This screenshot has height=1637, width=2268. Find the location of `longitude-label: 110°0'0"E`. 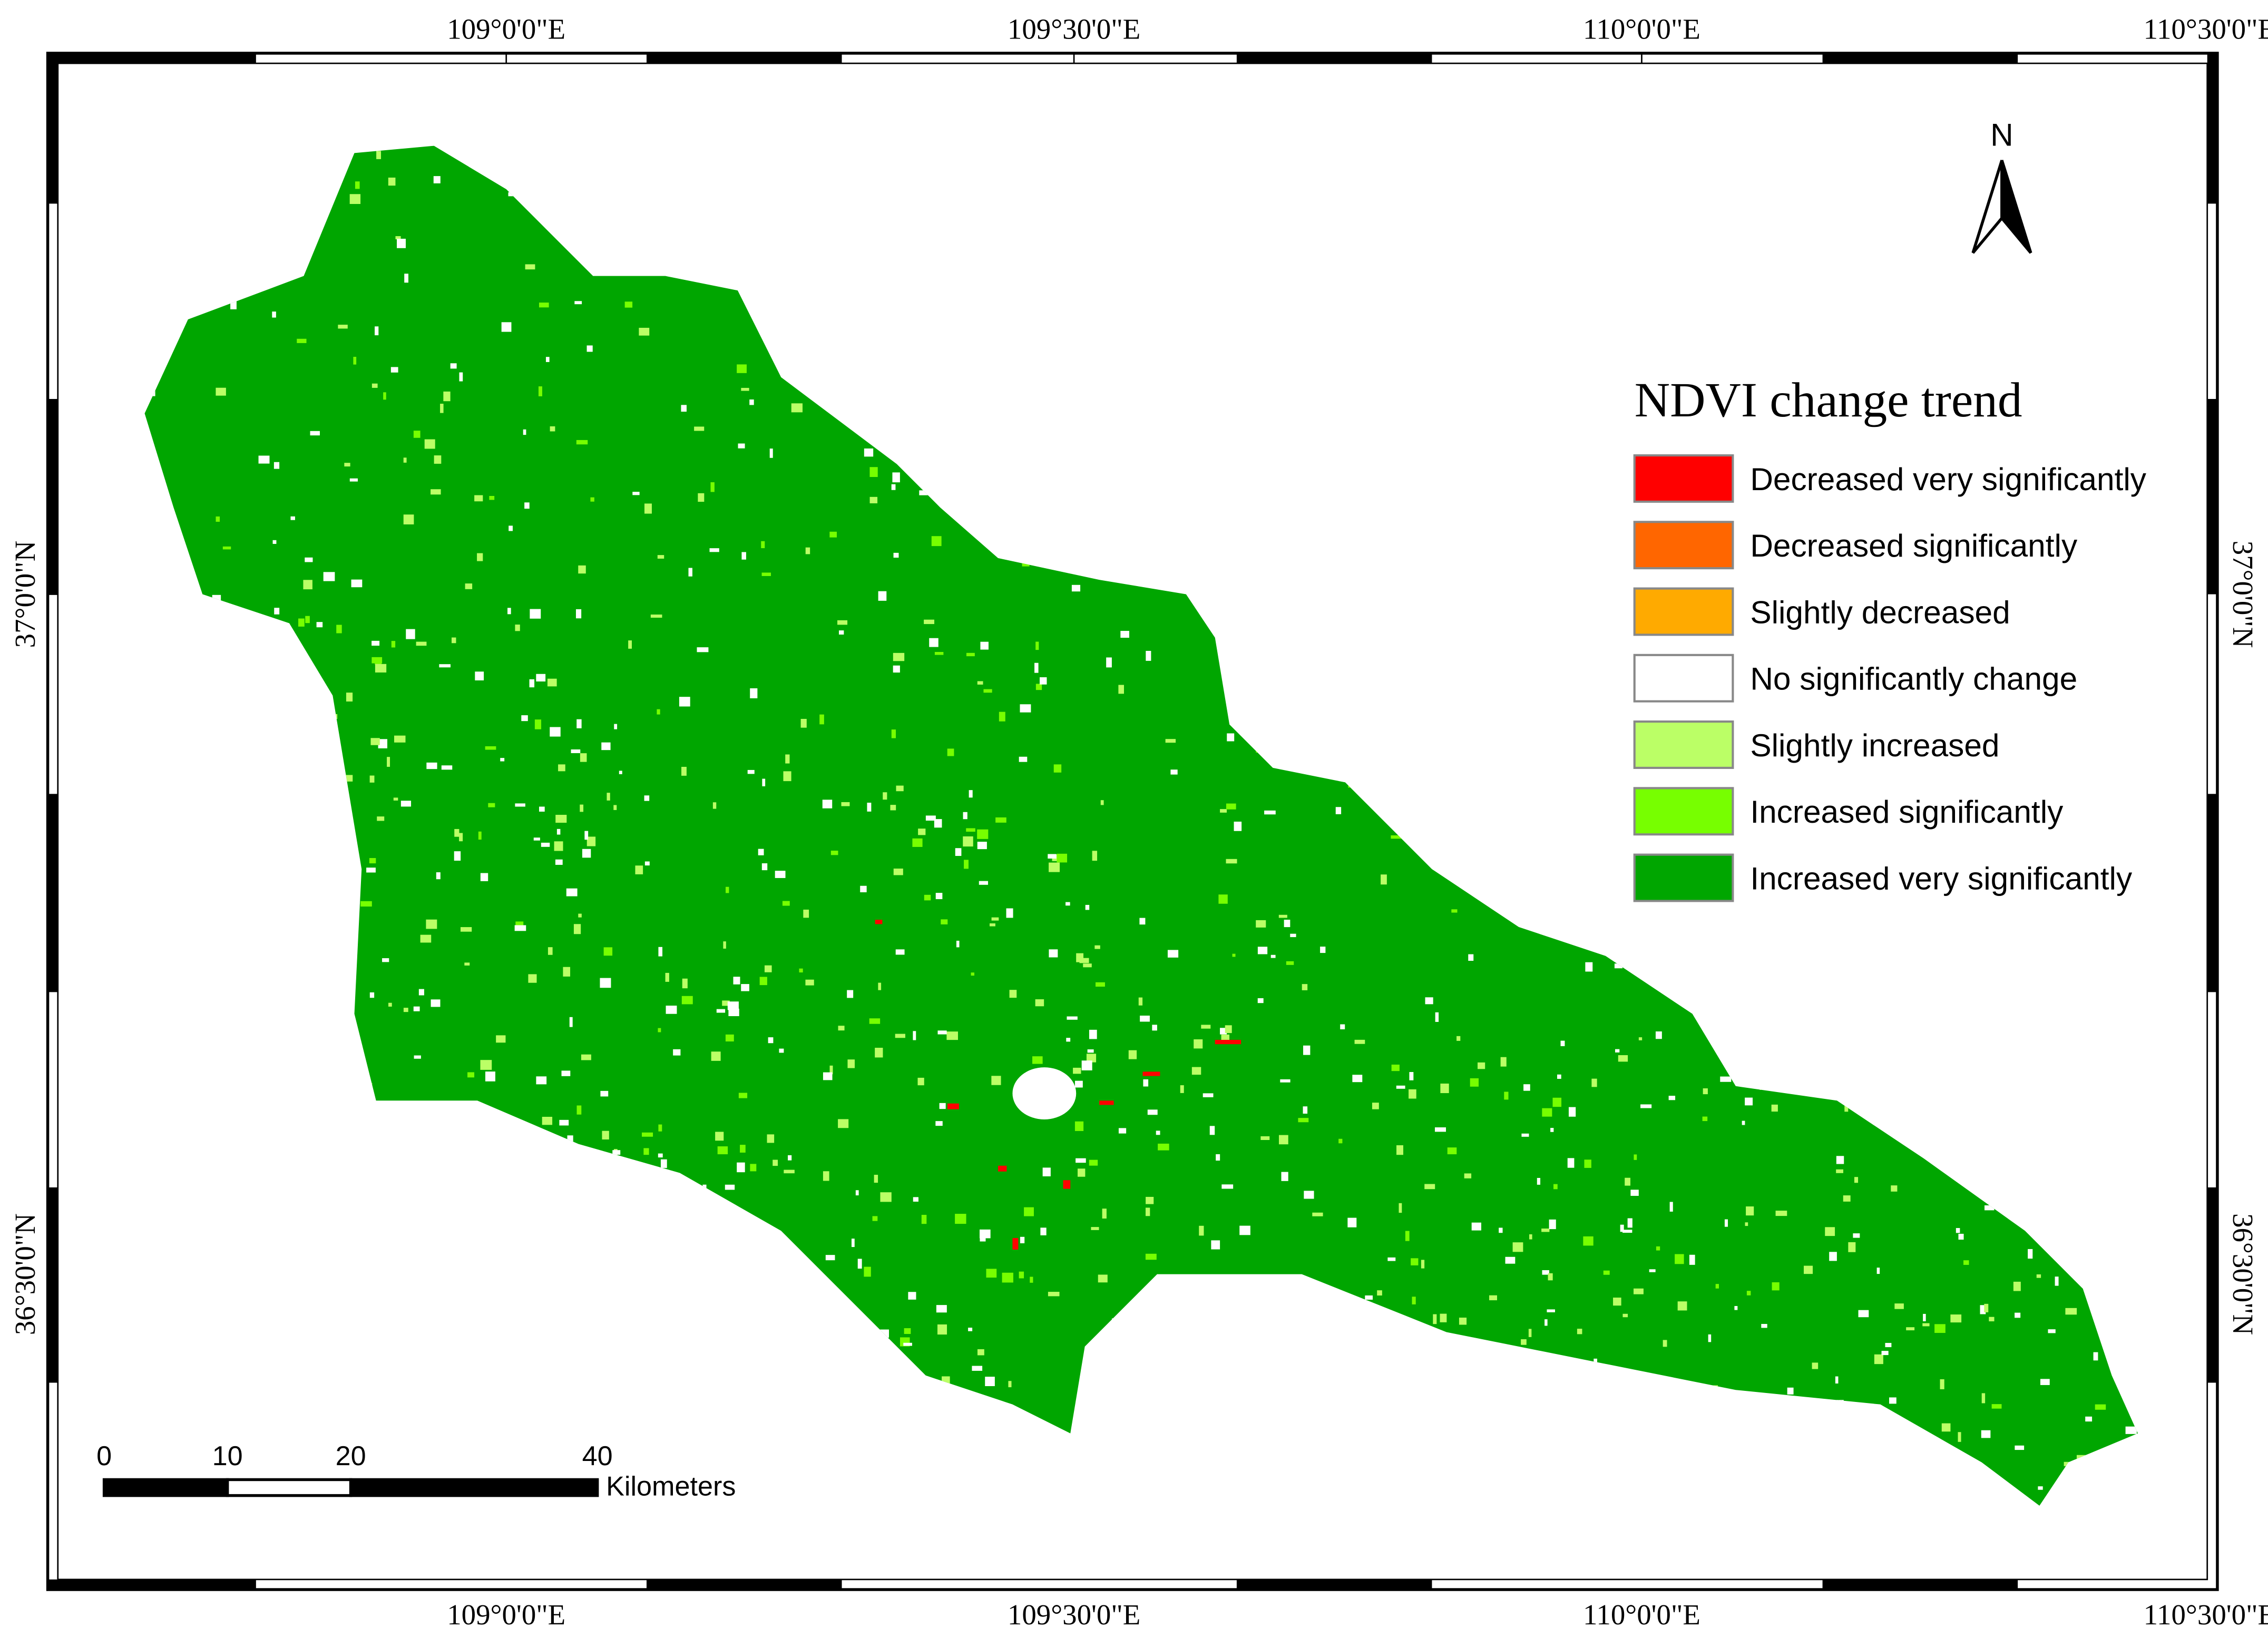

longitude-label: 110°0'0"E is located at coordinates (1641, 29).